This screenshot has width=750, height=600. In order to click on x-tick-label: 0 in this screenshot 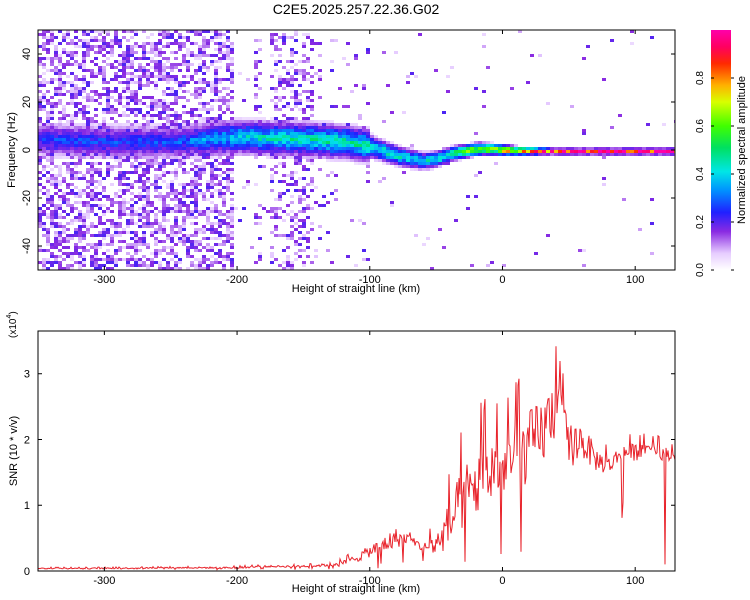, I will do `click(502, 581)`.